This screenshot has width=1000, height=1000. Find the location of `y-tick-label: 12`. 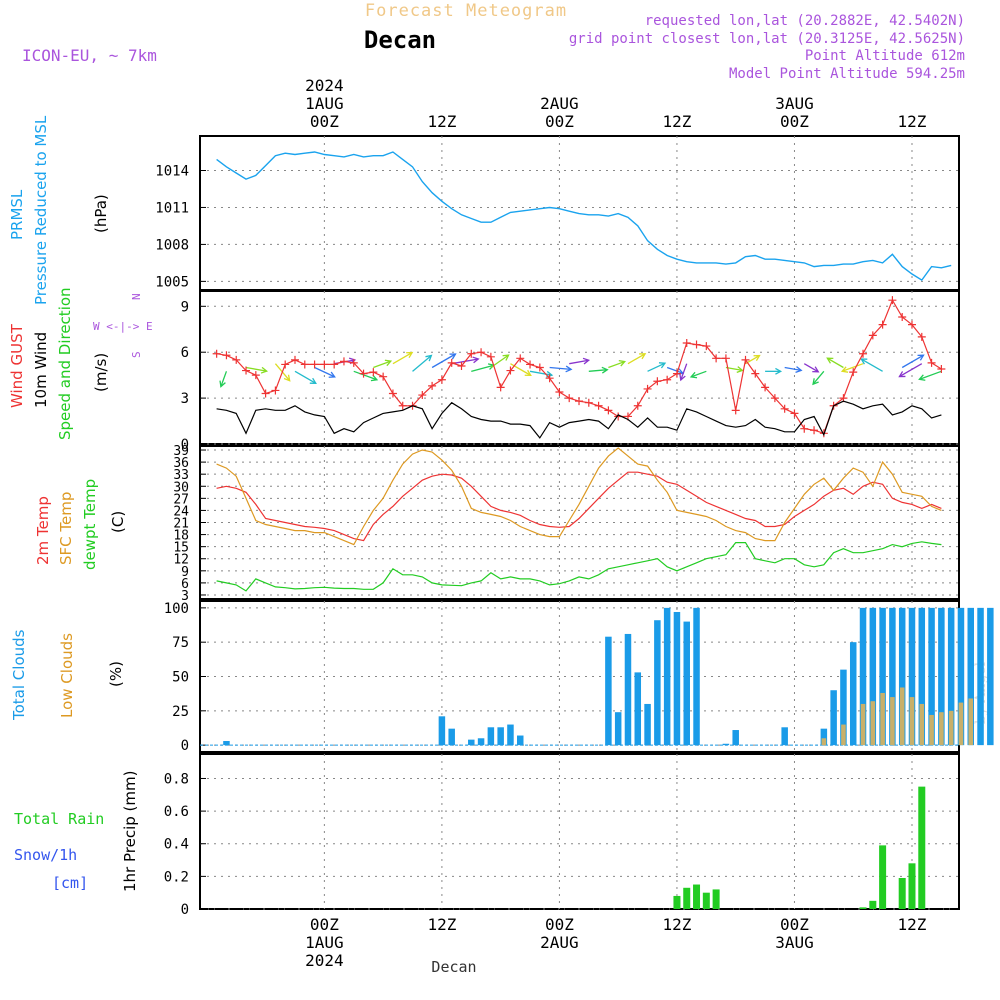

y-tick-label: 12 is located at coordinates (181, 560).